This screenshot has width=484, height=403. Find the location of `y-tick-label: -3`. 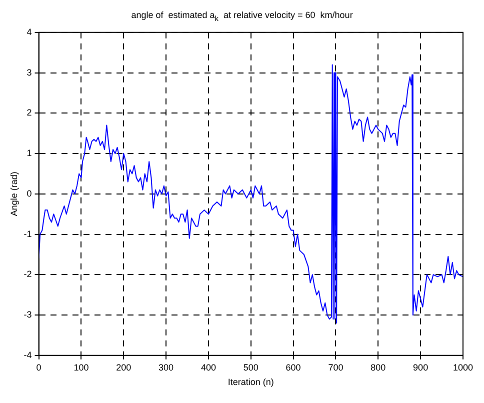

y-tick-label: -3 is located at coordinates (28, 315).